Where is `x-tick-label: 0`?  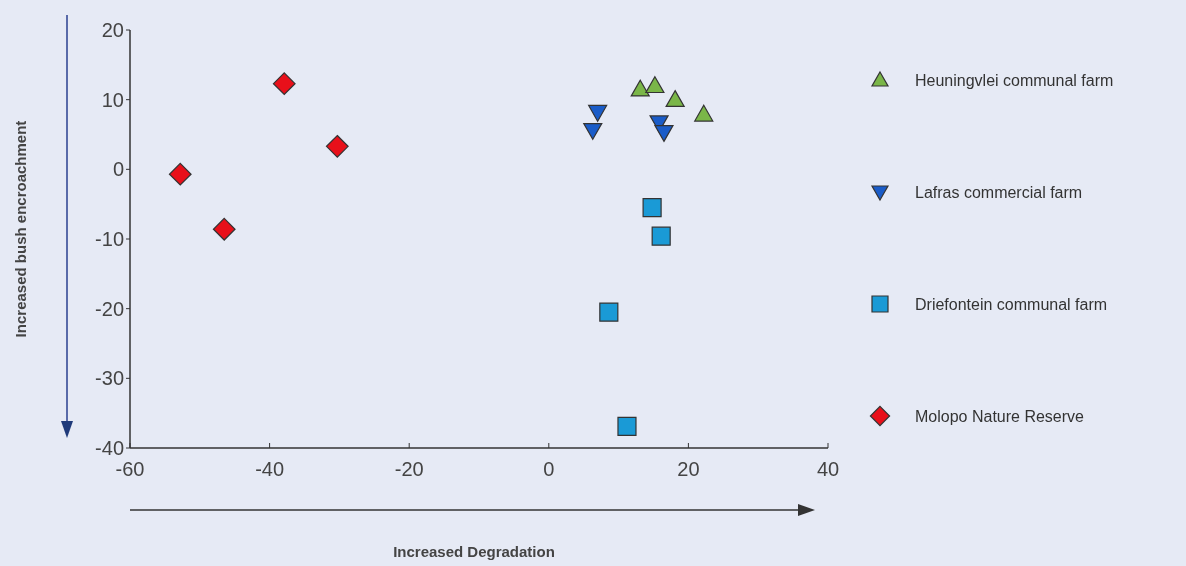 x-tick-label: 0 is located at coordinates (549, 469).